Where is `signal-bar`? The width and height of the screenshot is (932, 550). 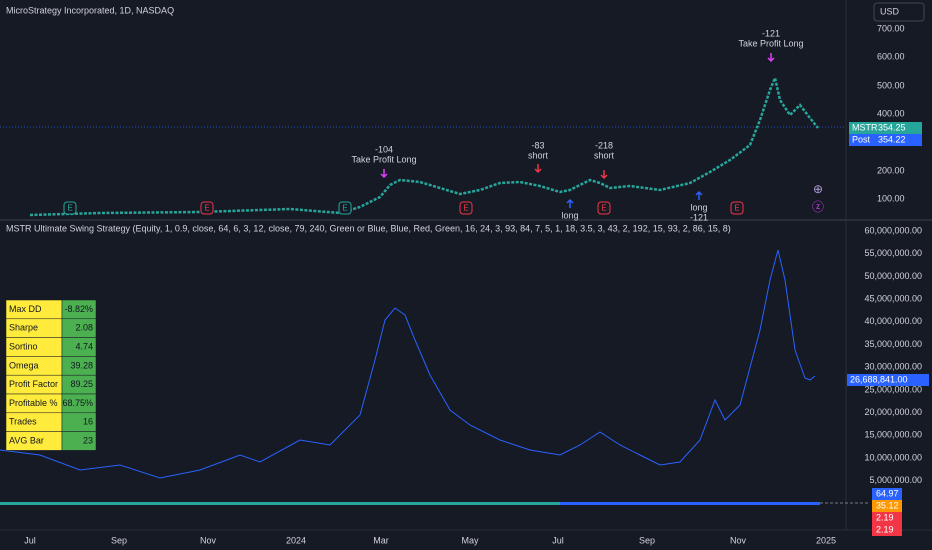 signal-bar is located at coordinates (410, 503).